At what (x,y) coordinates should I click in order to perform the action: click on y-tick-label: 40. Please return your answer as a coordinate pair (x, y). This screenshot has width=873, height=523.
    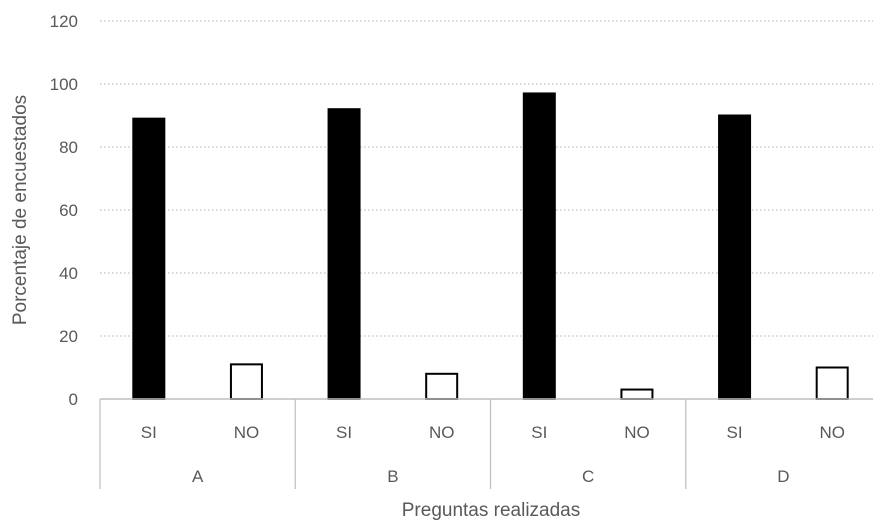
    Looking at the image, I should click on (68, 273).